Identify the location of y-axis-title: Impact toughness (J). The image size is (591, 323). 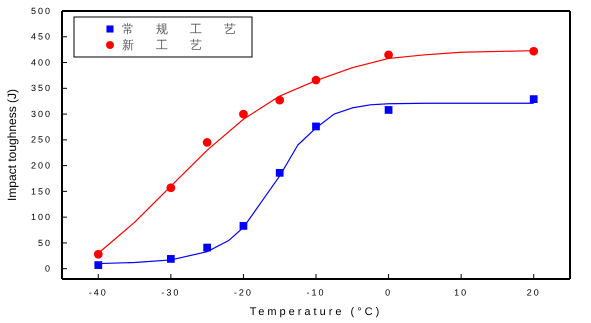
(12, 145).